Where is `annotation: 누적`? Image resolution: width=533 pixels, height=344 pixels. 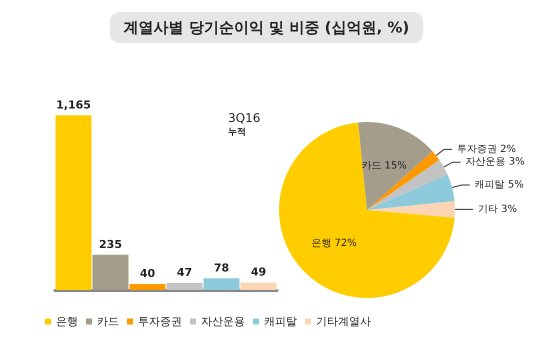 annotation: 누적 is located at coordinates (237, 133).